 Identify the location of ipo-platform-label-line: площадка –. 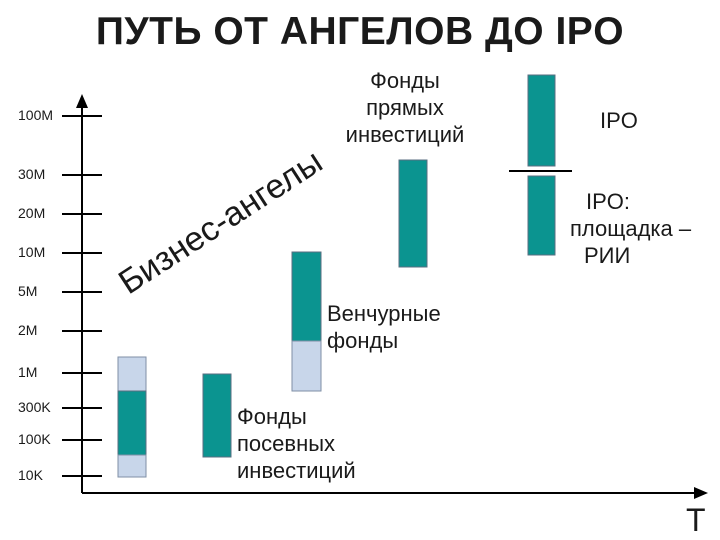
(631, 228).